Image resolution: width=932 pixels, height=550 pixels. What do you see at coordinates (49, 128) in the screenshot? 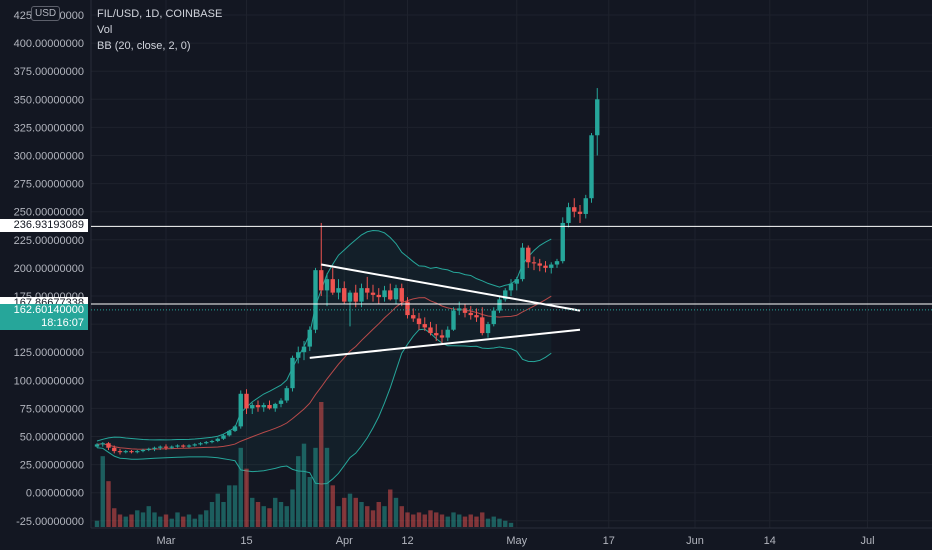
I see `y-tick-label: 325.00000000` at bounding box center [49, 128].